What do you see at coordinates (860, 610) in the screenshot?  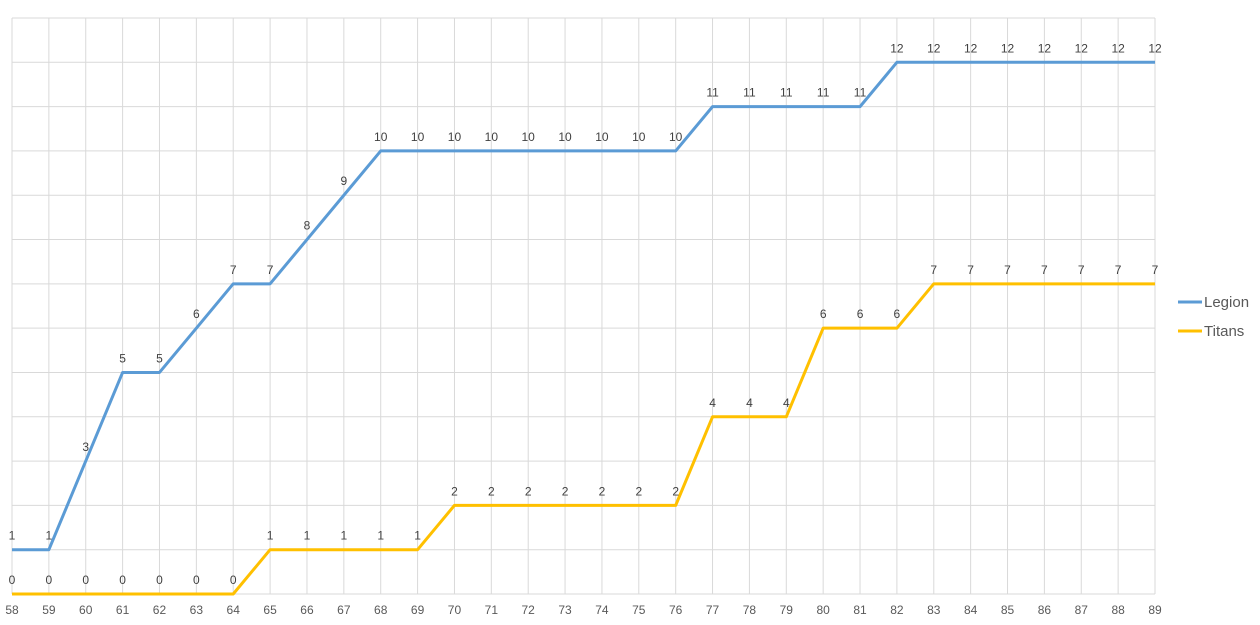 I see `x-tick-label: 81` at bounding box center [860, 610].